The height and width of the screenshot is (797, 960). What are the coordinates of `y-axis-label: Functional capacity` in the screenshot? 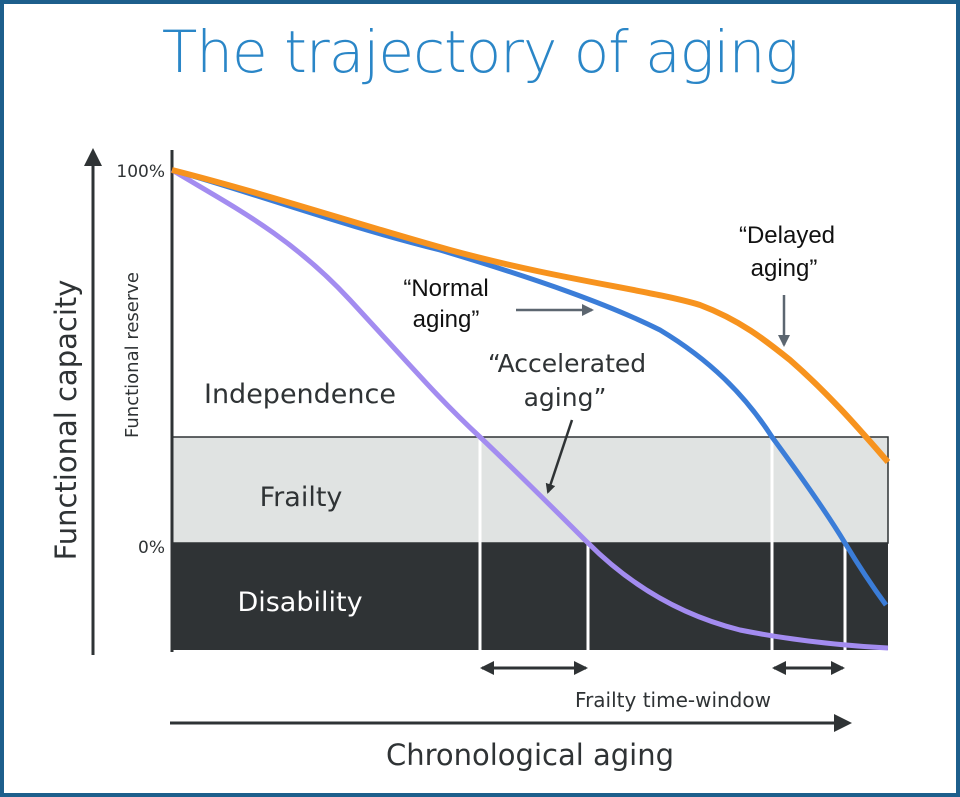 It's located at (66, 420).